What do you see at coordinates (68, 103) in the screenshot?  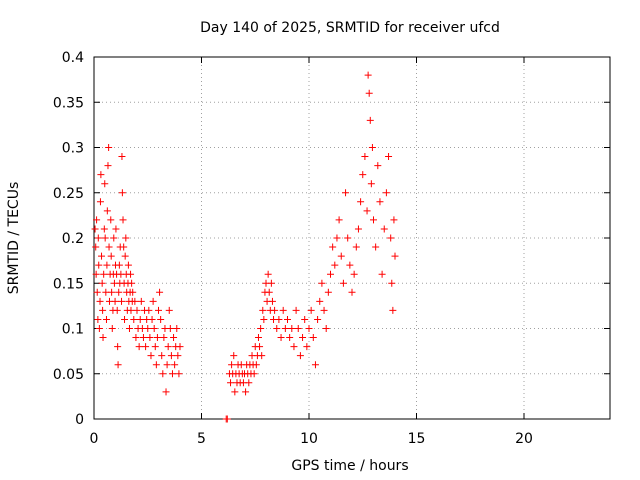 I see `y-tick-label: 0.35` at bounding box center [68, 103].